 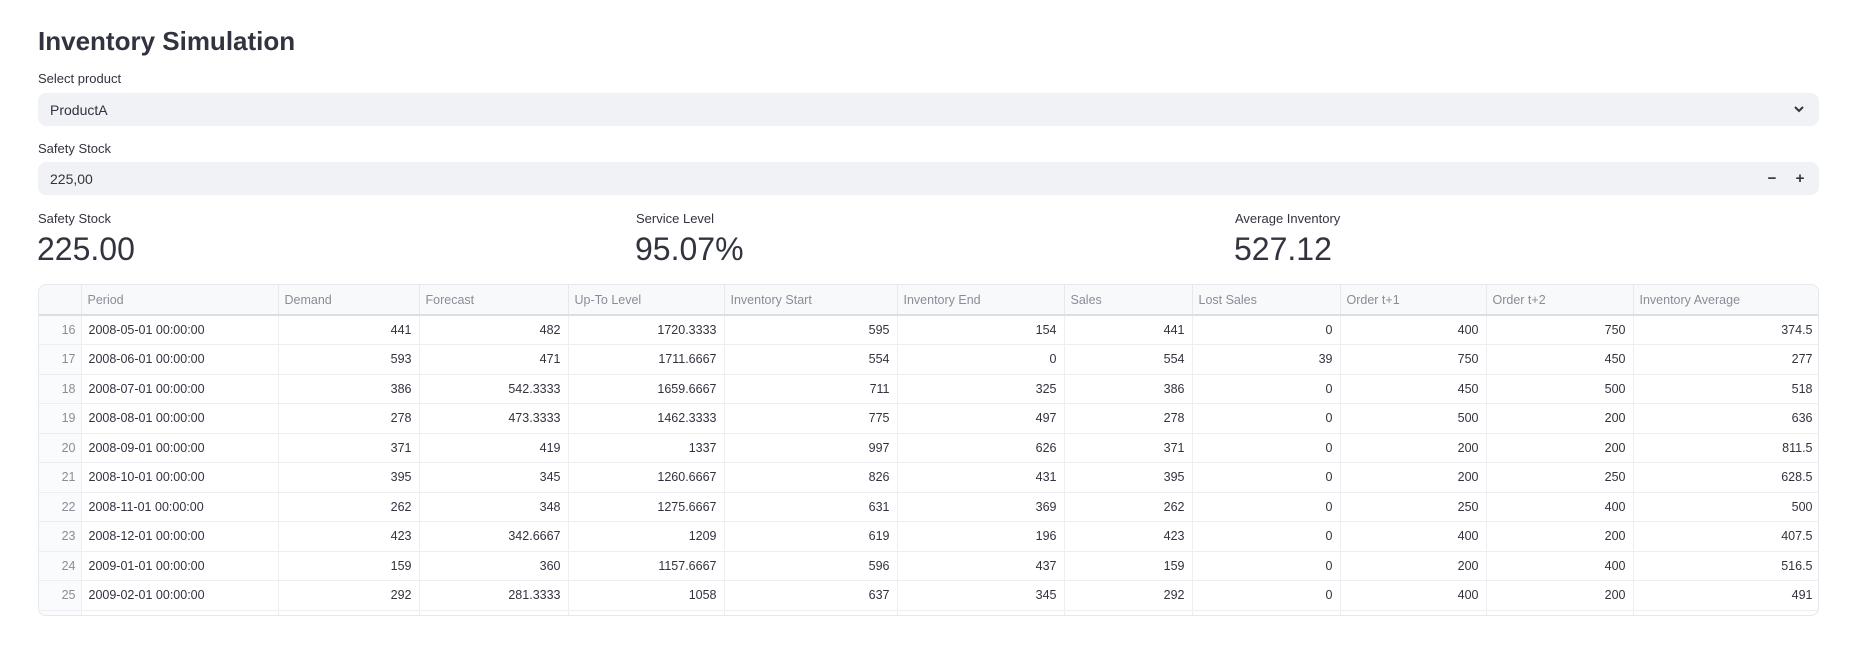 I want to click on table-cell: 711, so click(x=811, y=389).